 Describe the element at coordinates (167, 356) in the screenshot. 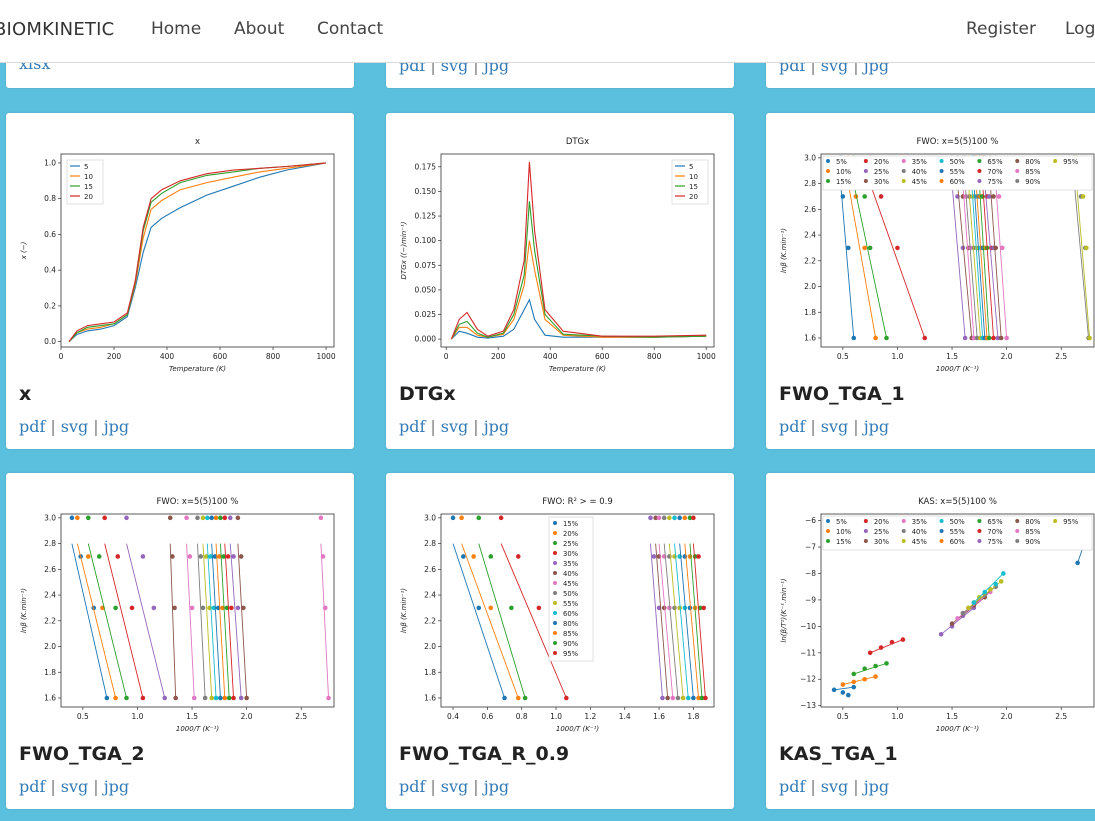

I see `x-tick-label: 400` at that location.